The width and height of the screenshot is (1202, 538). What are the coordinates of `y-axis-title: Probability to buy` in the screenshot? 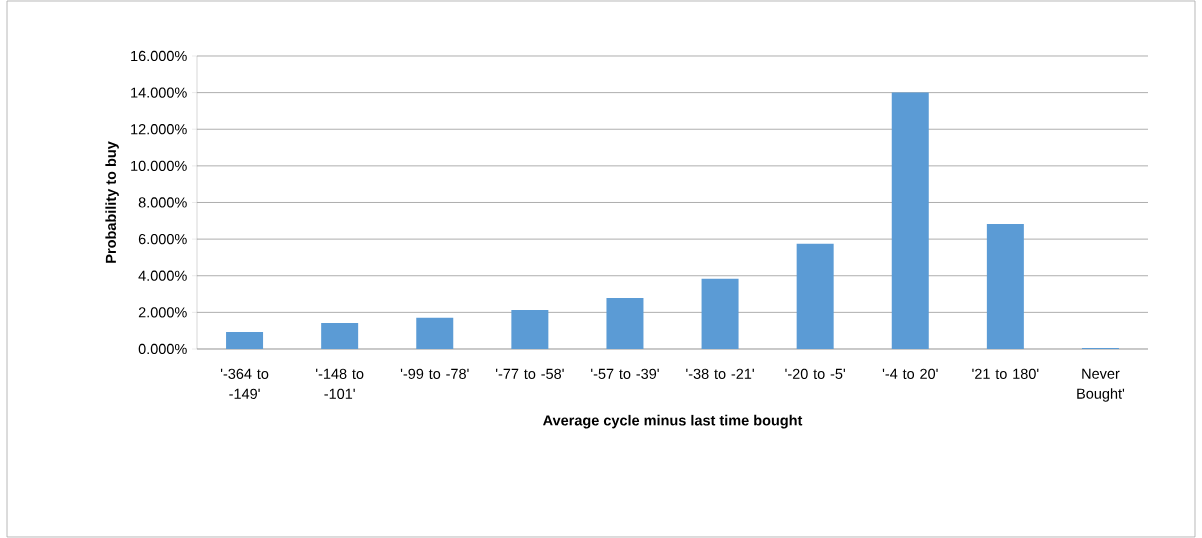 It's located at (112, 202).